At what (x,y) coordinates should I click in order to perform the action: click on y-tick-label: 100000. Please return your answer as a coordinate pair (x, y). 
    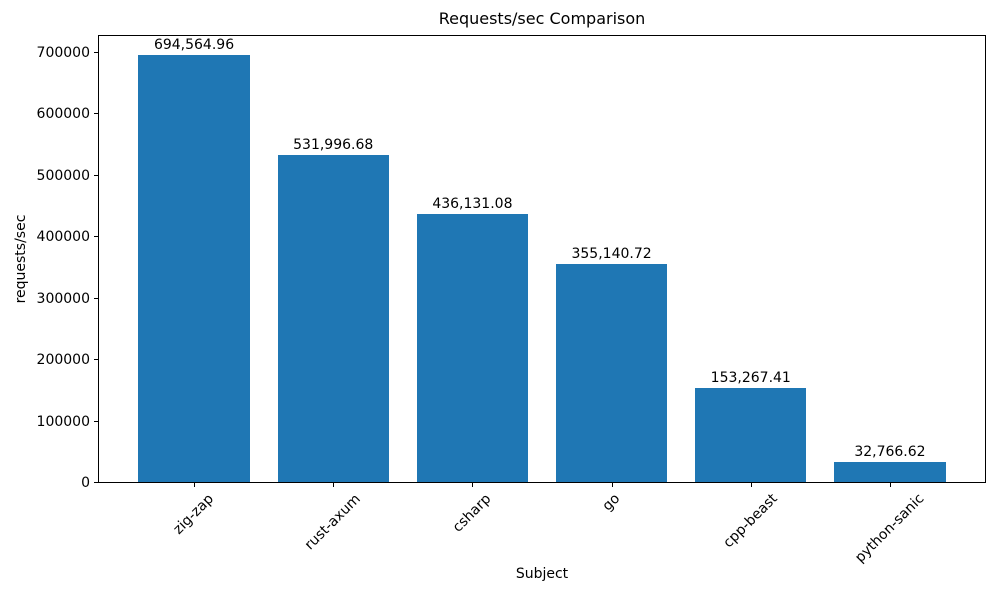
    Looking at the image, I should click on (63, 421).